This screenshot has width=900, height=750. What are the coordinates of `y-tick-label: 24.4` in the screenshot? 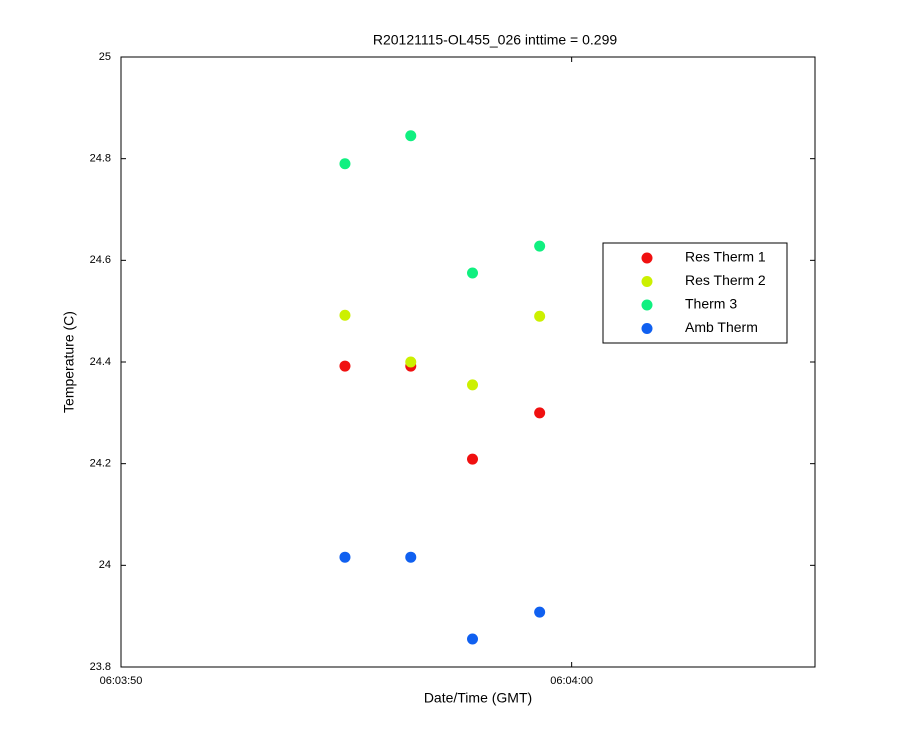 It's located at (100, 362).